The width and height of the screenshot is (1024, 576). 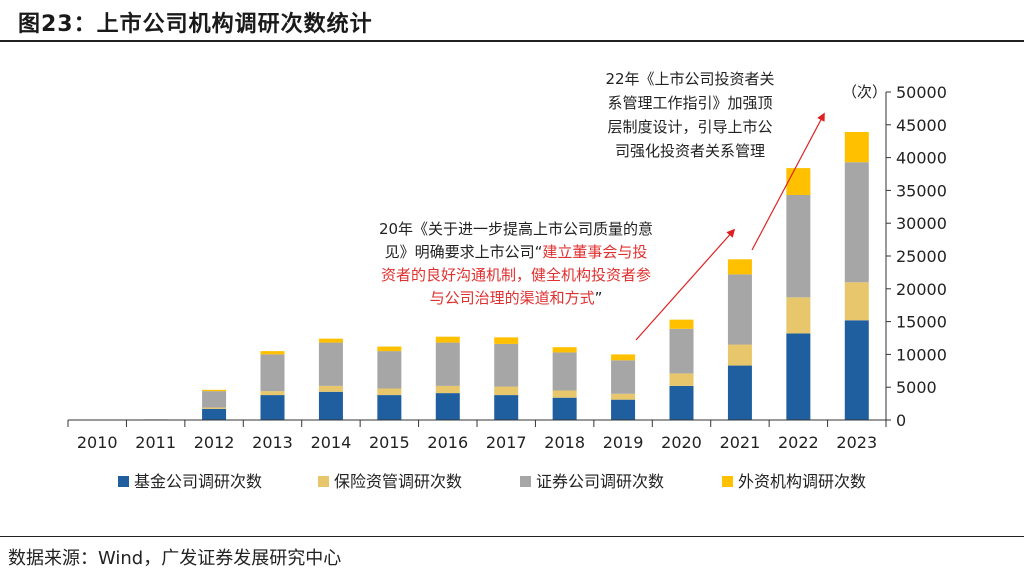 What do you see at coordinates (214, 442) in the screenshot?
I see `x-tick-label-2012: 2012` at bounding box center [214, 442].